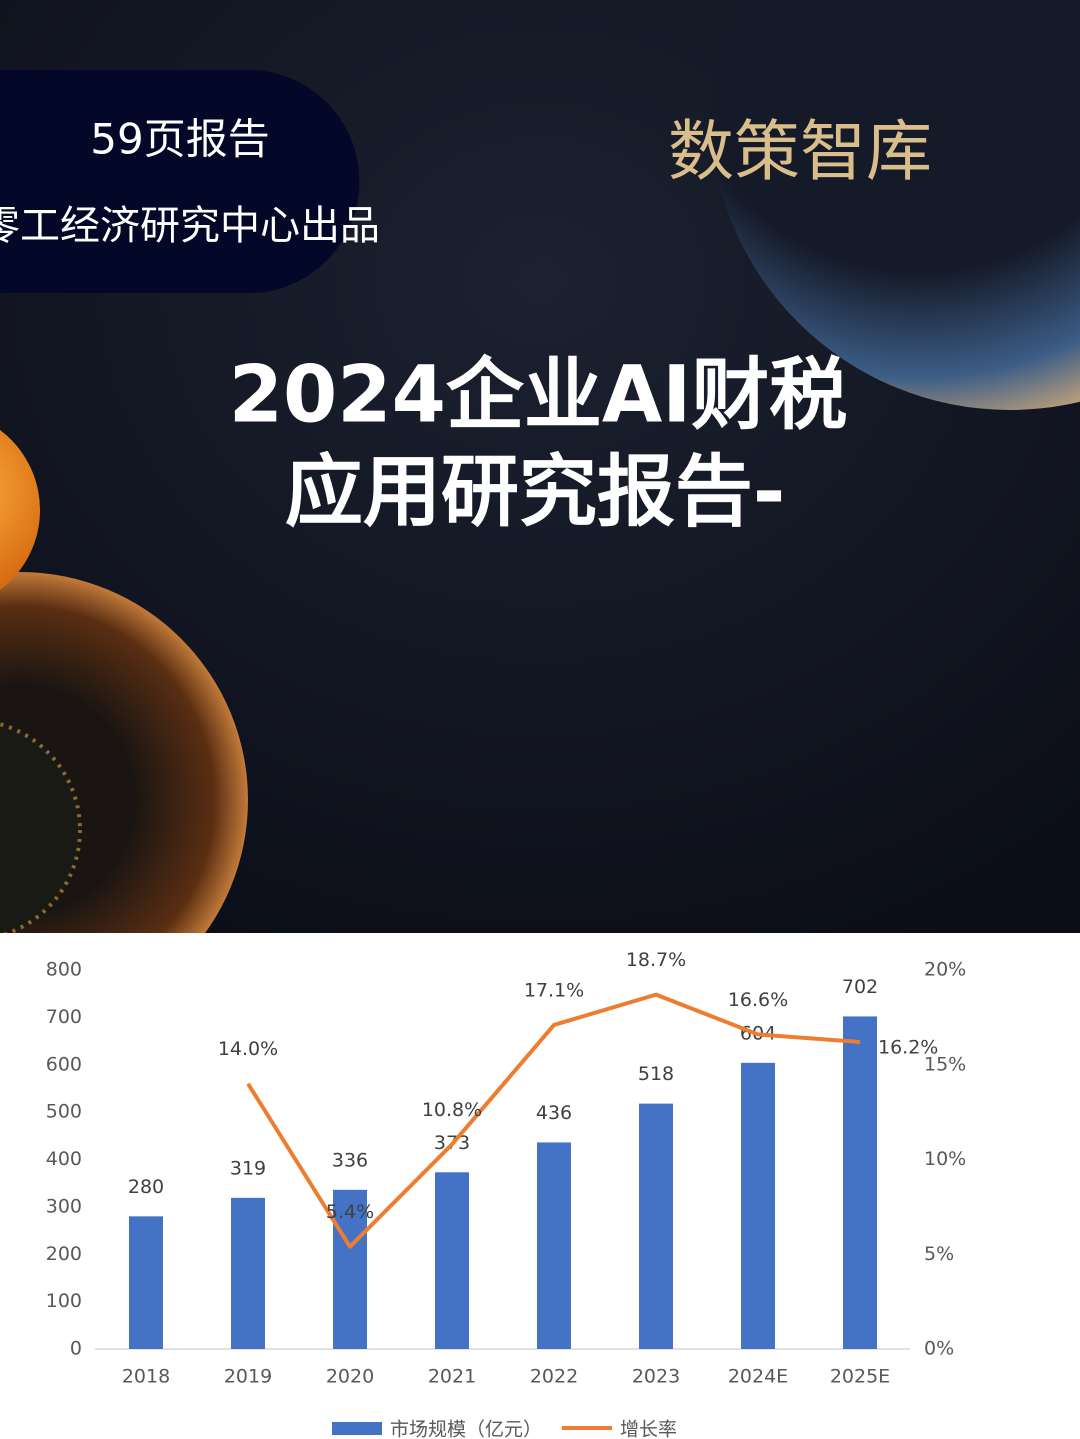 The height and width of the screenshot is (1439, 1080). What do you see at coordinates (656, 1074) in the screenshot?
I see `bar-value-label: 518` at bounding box center [656, 1074].